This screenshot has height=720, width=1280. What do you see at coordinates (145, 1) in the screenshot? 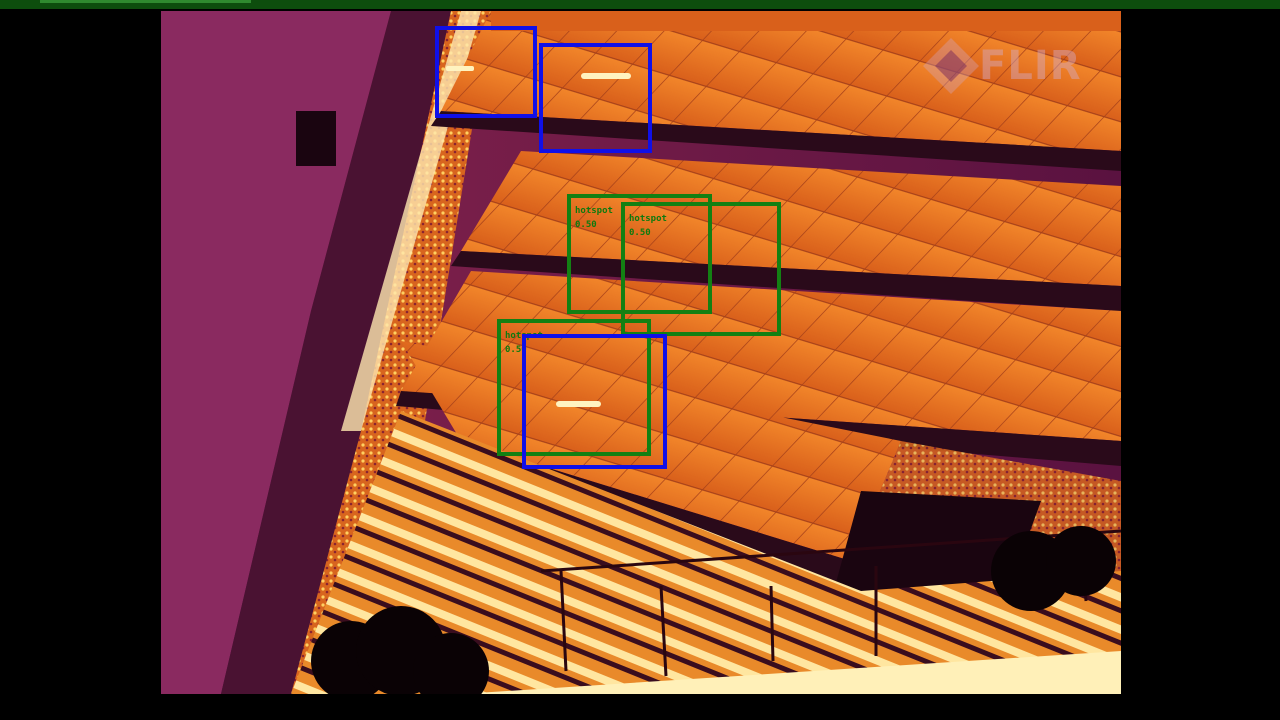
I see `video-progress-bar` at bounding box center [145, 1].